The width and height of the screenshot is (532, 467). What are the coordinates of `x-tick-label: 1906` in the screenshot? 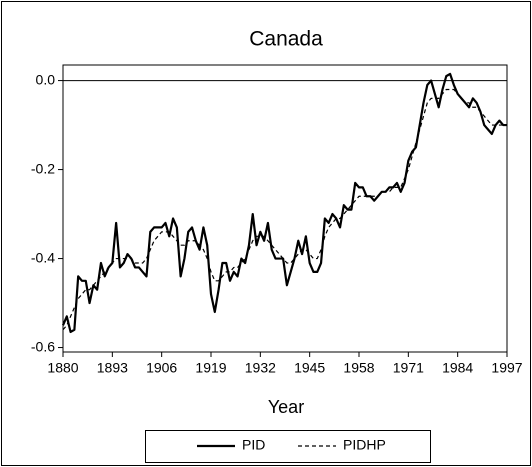 It's located at (161, 368).